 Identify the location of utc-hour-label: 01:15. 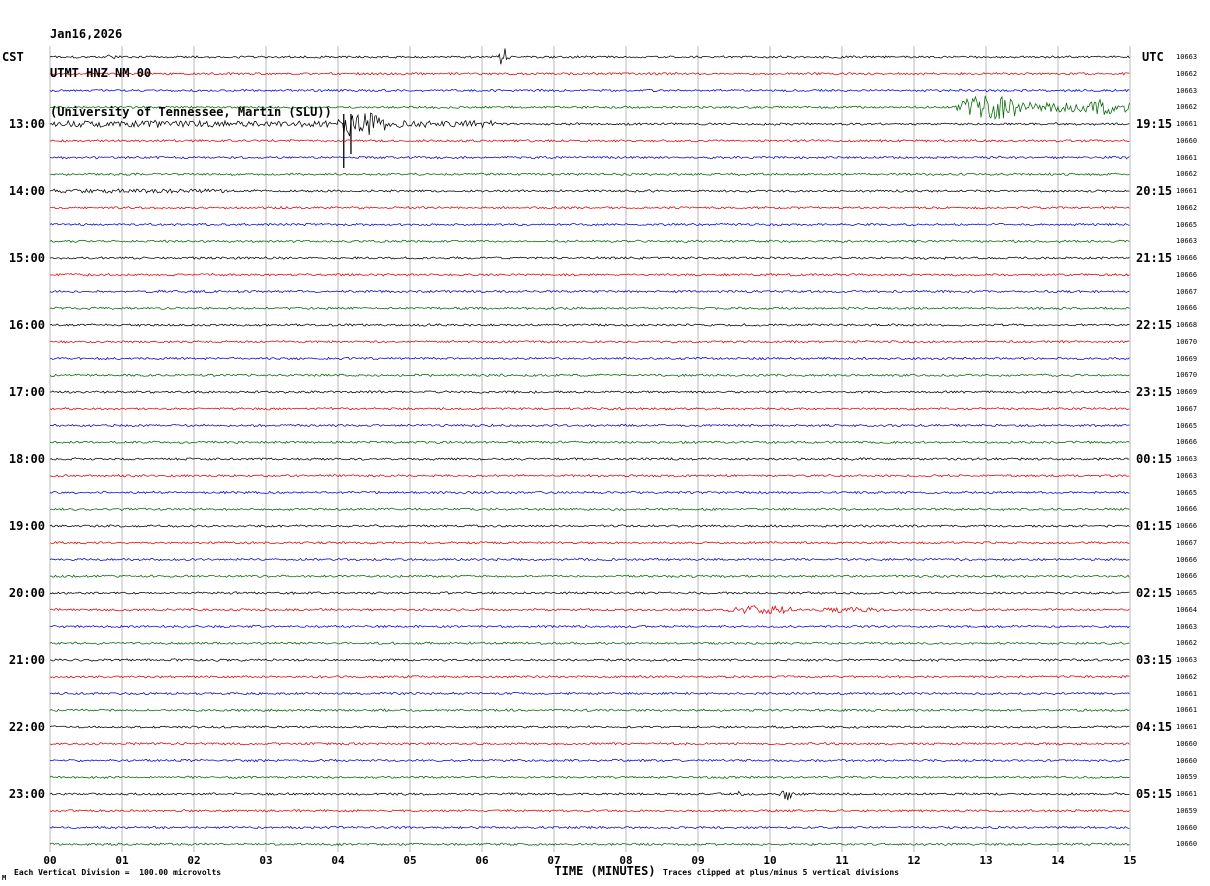
(1154, 526).